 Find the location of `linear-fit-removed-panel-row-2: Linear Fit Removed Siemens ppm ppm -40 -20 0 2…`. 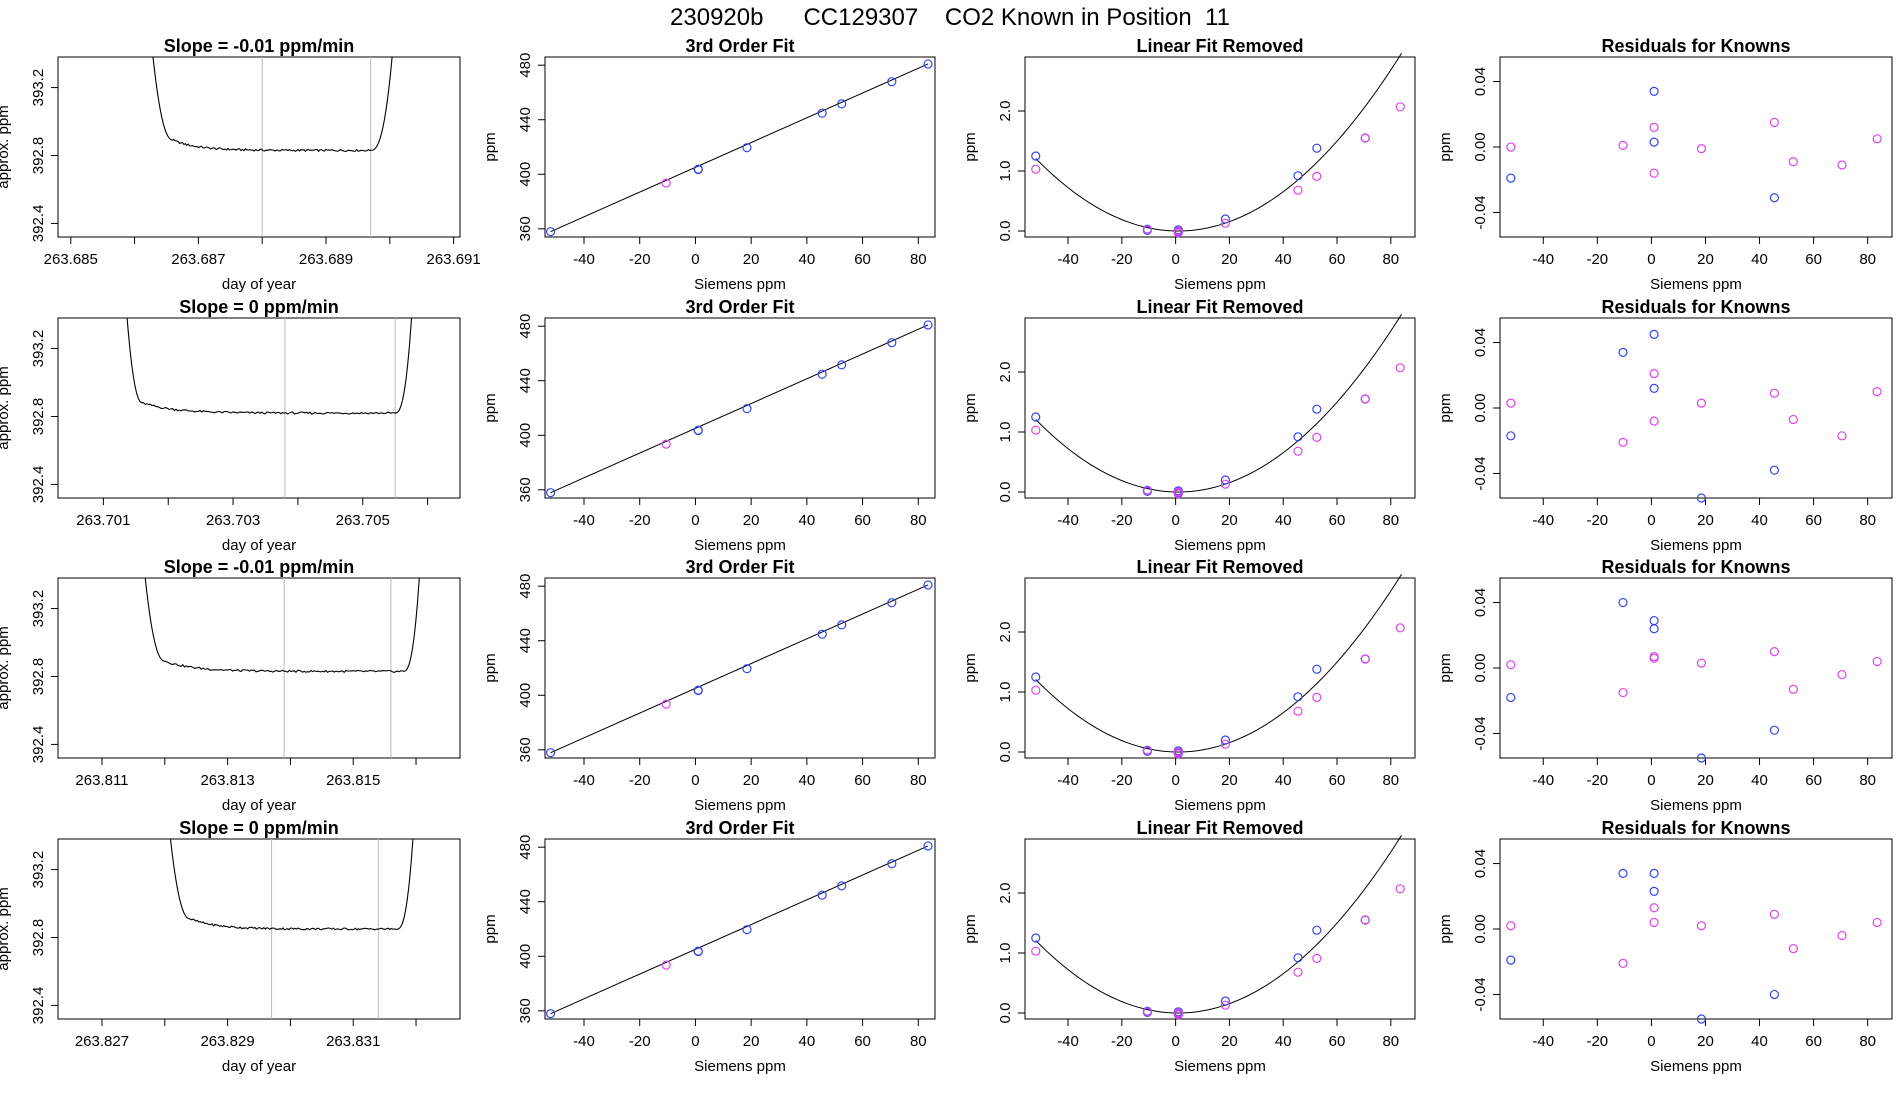

linear-fit-removed-panel-row-2: Linear Fit Removed Siemens ppm ppm -40 -20 0 2… is located at coordinates (1189, 425).